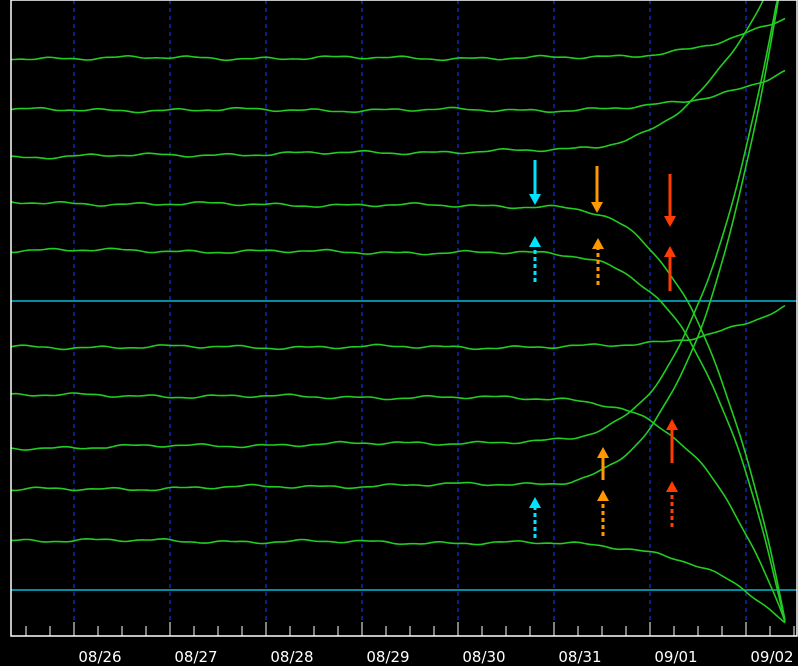 Image resolution: width=798 pixels, height=666 pixels. I want to click on x-tick-label: 08/29, so click(387, 657).